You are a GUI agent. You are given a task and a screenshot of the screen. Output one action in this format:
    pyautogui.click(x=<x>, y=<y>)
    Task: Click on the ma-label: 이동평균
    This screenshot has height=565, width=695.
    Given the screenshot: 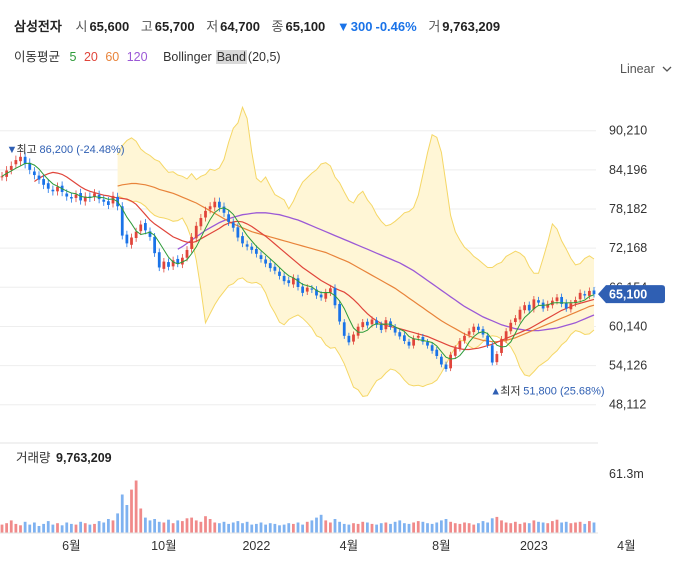 What is the action you would take?
    pyautogui.click(x=37, y=57)
    